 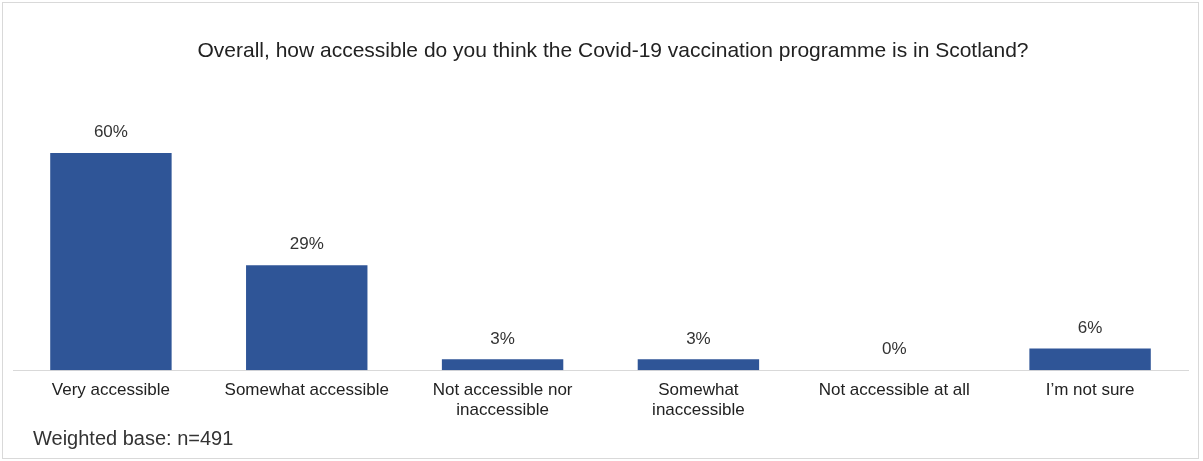 What do you see at coordinates (502, 400) in the screenshot?
I see `x-tick-label: Not accessible nor inaccessible` at bounding box center [502, 400].